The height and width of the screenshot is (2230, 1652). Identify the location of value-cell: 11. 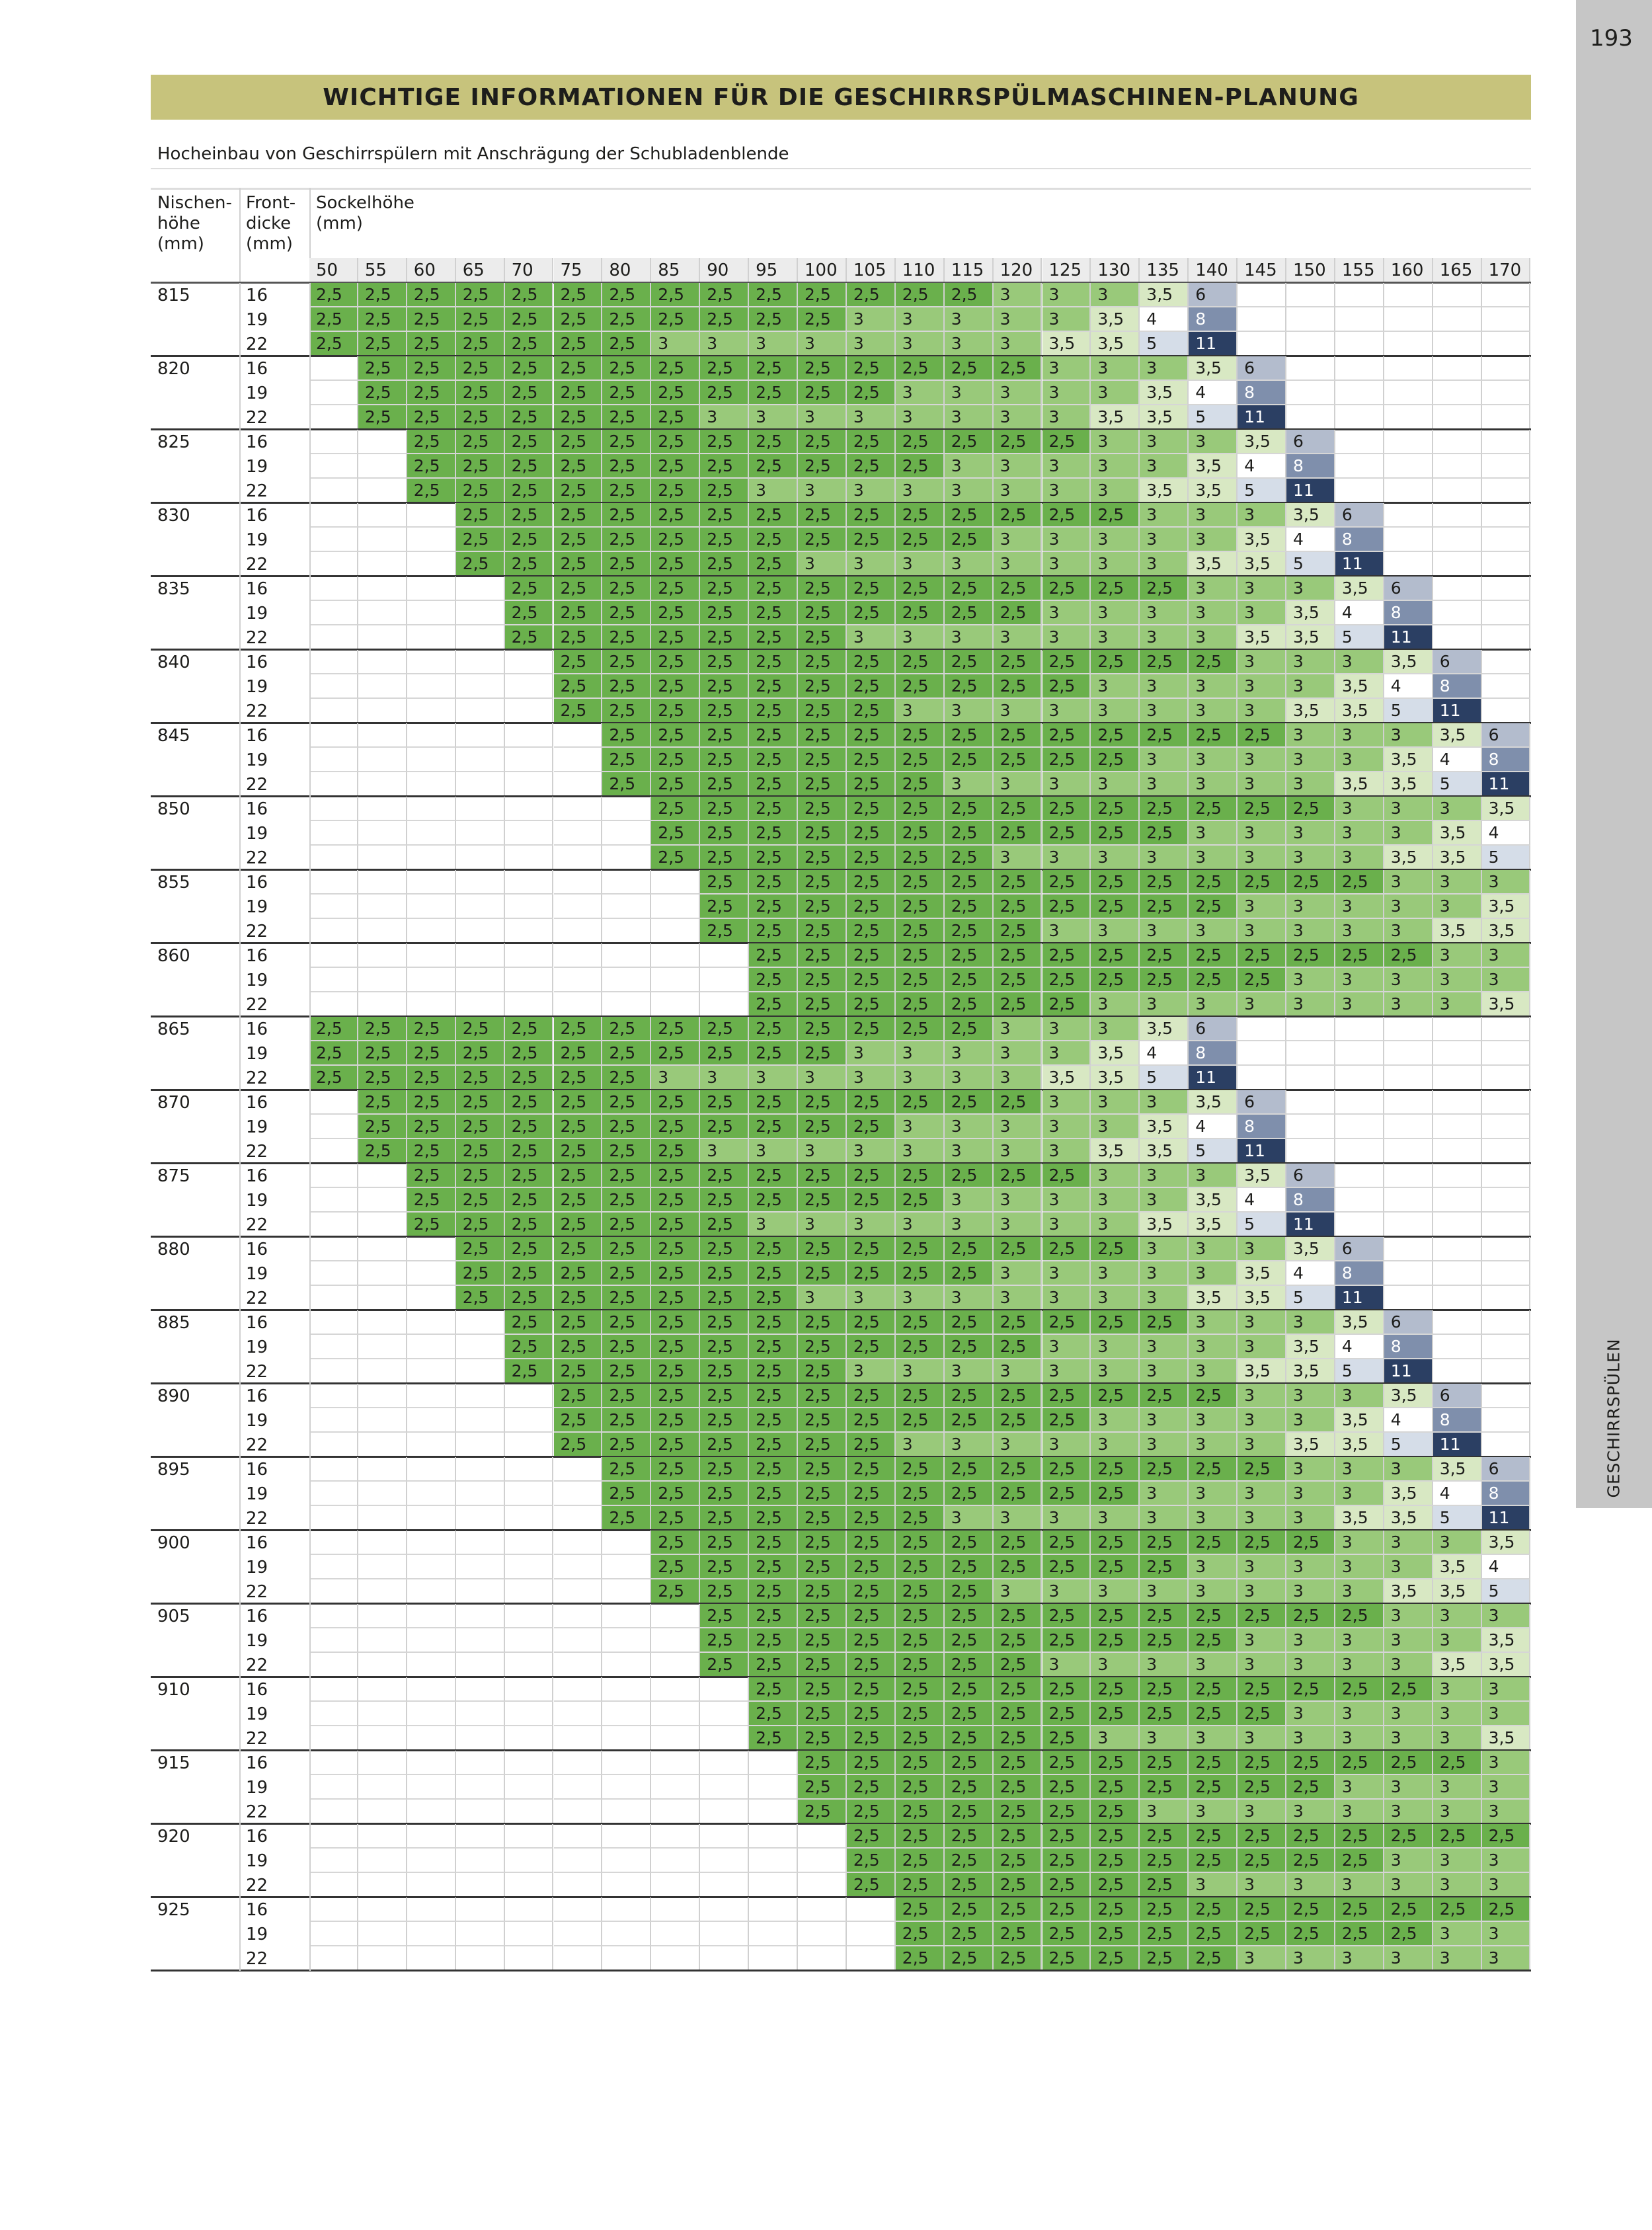
(1457, 1445).